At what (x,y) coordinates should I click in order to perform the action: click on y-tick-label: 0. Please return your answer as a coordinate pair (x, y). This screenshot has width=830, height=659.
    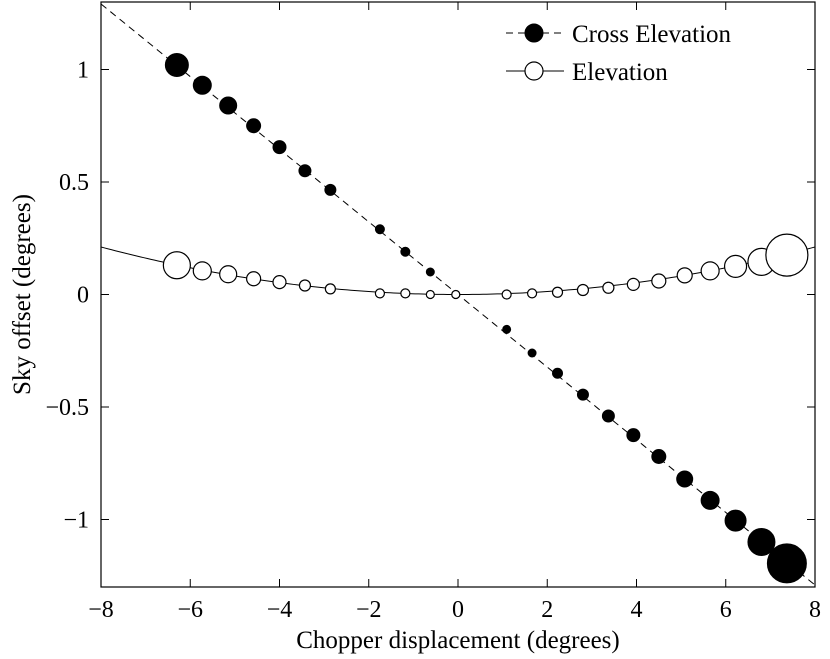
    Looking at the image, I should click on (83, 296).